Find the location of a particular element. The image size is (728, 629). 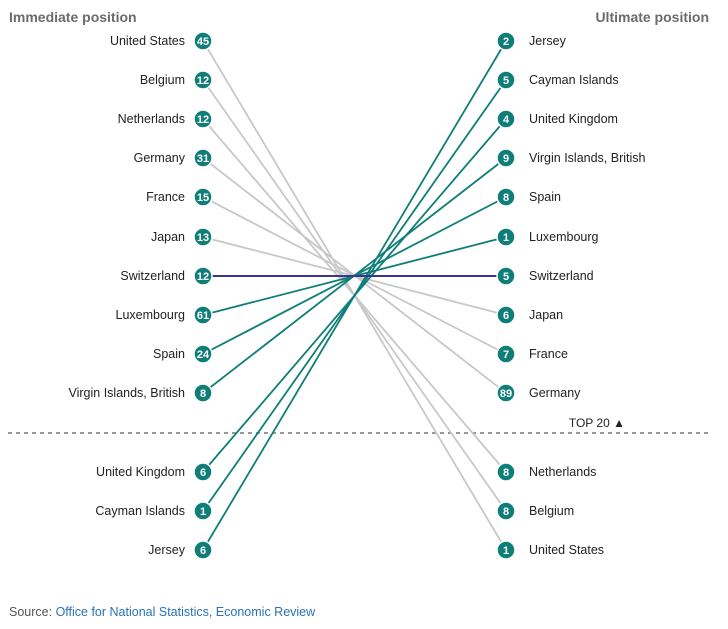

right-rank-switzerland: 5 is located at coordinates (506, 277).